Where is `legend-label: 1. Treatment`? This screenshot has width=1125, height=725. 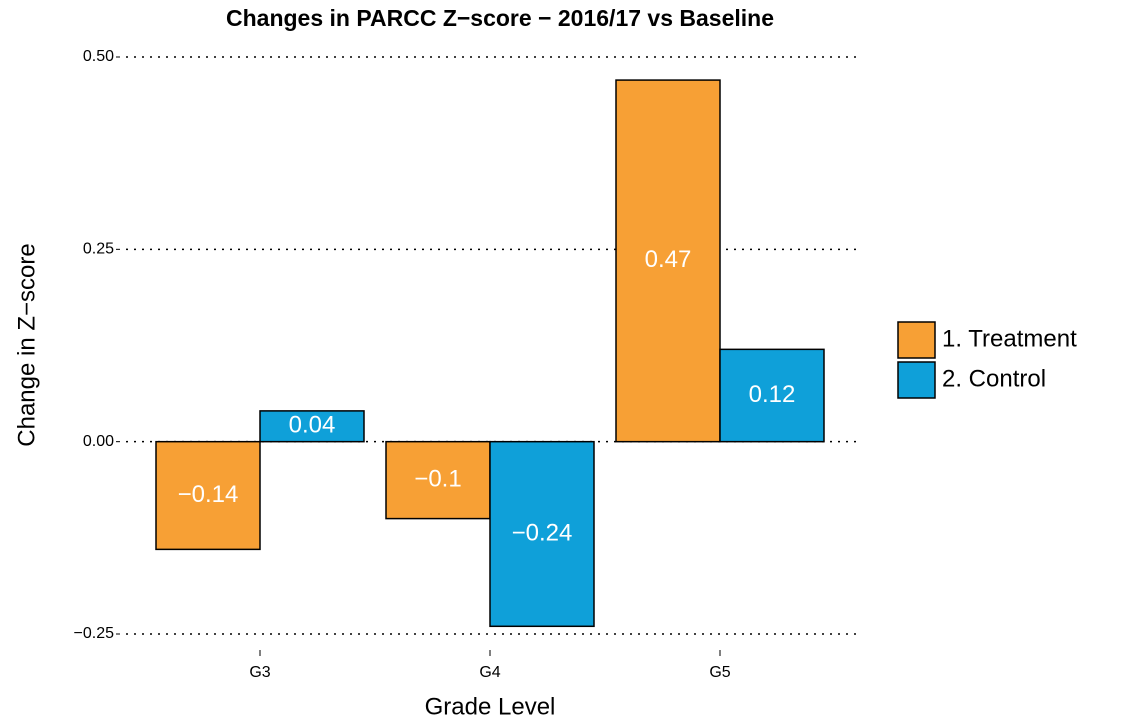
legend-label: 1. Treatment is located at coordinates (1009, 338).